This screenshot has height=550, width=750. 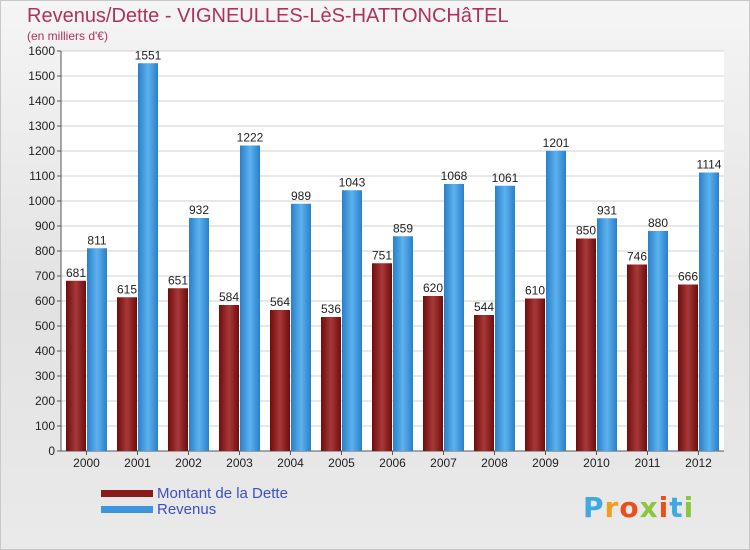 What do you see at coordinates (250, 138) in the screenshot?
I see `data-label-revenus-2003: 1222` at bounding box center [250, 138].